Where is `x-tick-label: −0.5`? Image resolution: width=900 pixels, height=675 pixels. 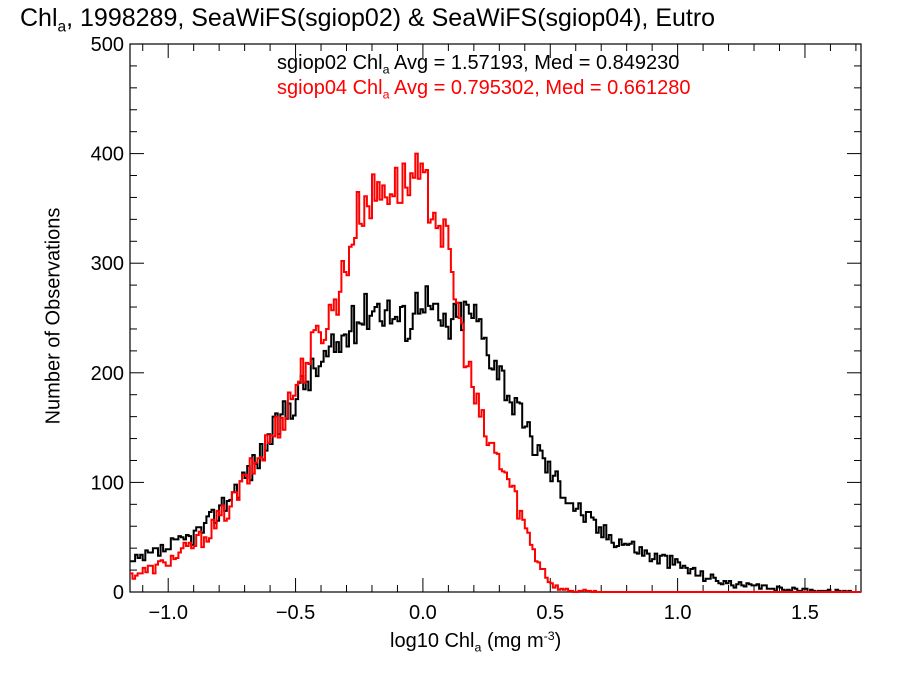 x-tick-label: −0.5 is located at coordinates (295, 613).